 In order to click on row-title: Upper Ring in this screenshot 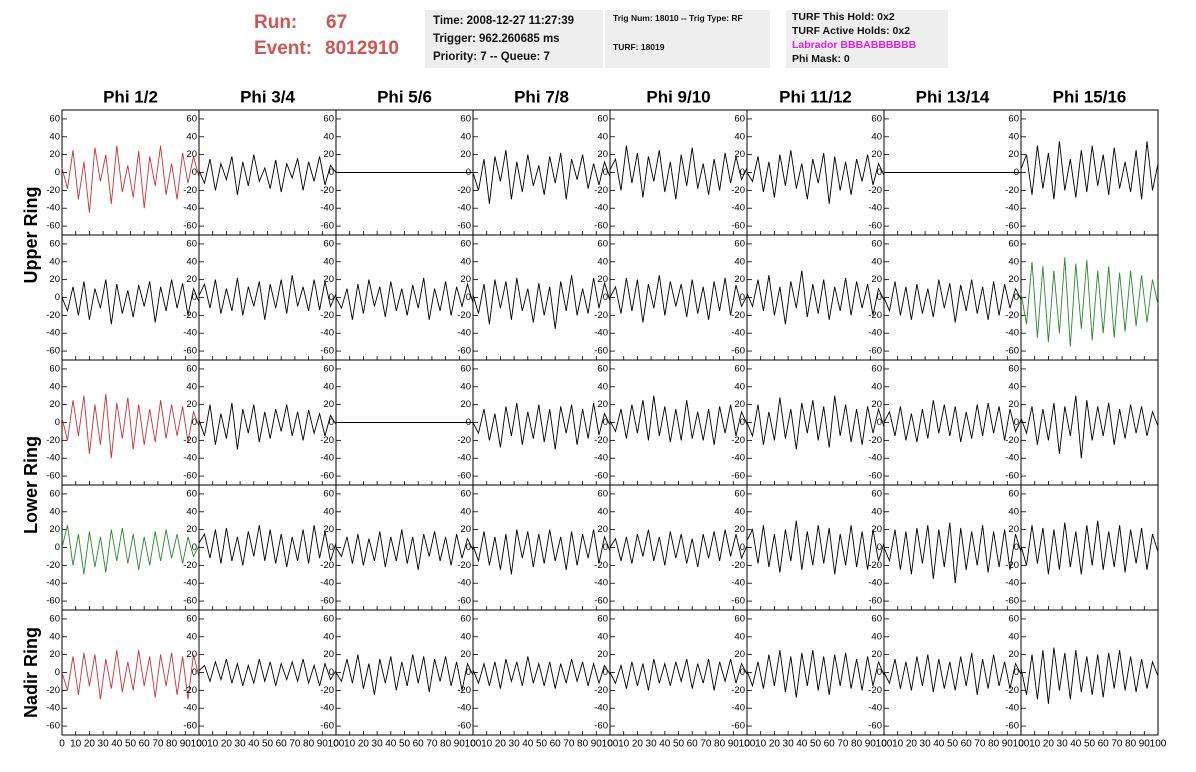, I will do `click(31, 235)`.